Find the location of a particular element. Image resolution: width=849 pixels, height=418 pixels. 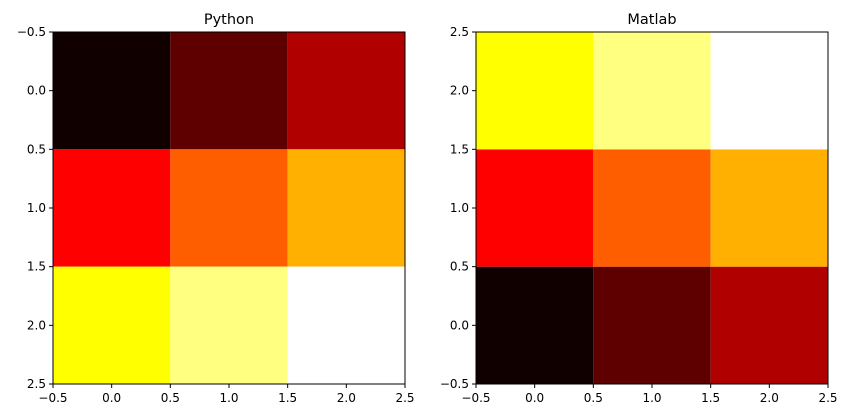

chart-title: Matlab is located at coordinates (651, 20).